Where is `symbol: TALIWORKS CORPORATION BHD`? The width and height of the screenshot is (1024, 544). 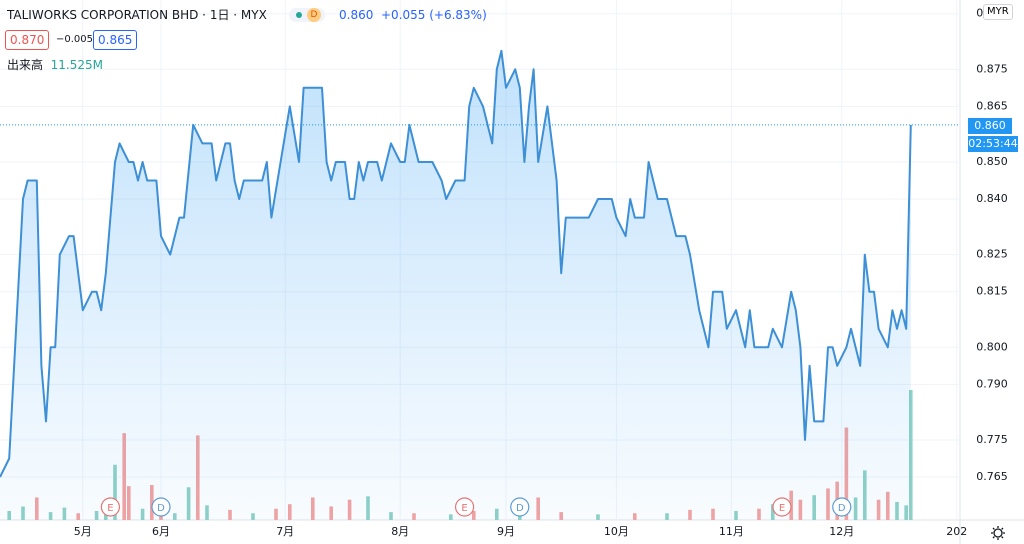
symbol: TALIWORKS CORPORATION BHD is located at coordinates (103, 15).